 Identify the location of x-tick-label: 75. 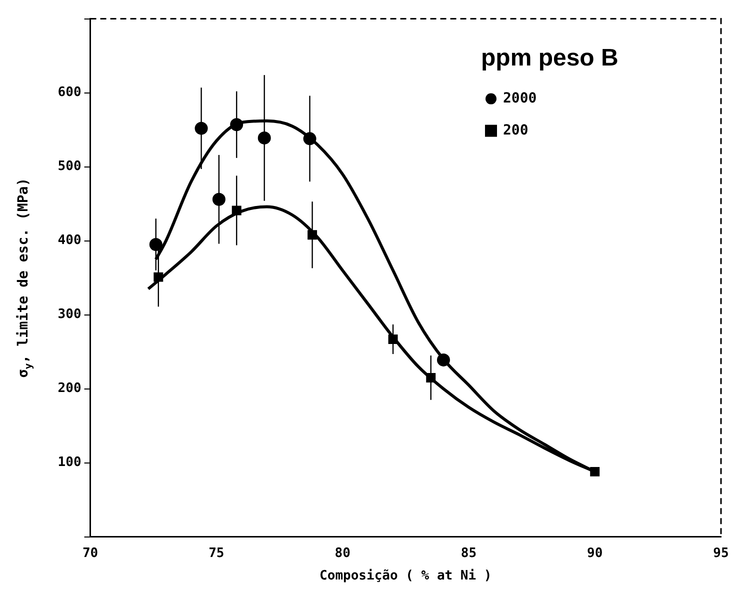
(216, 553).